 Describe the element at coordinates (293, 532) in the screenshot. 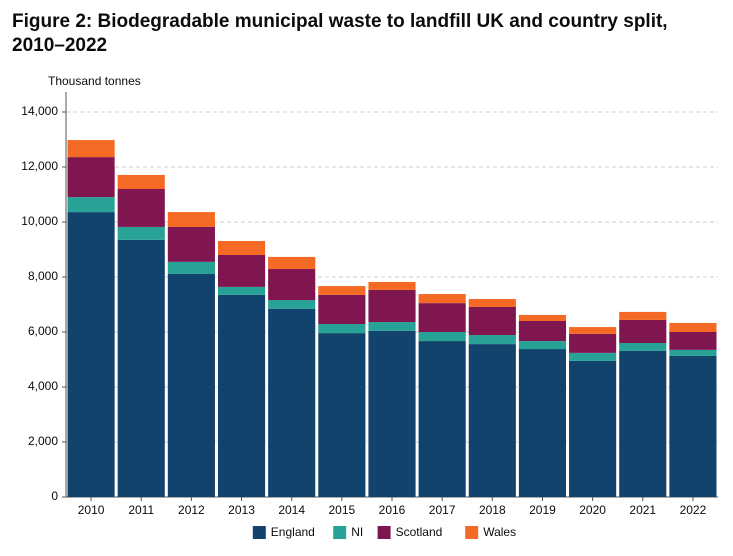

I see `legend-label: England` at that location.